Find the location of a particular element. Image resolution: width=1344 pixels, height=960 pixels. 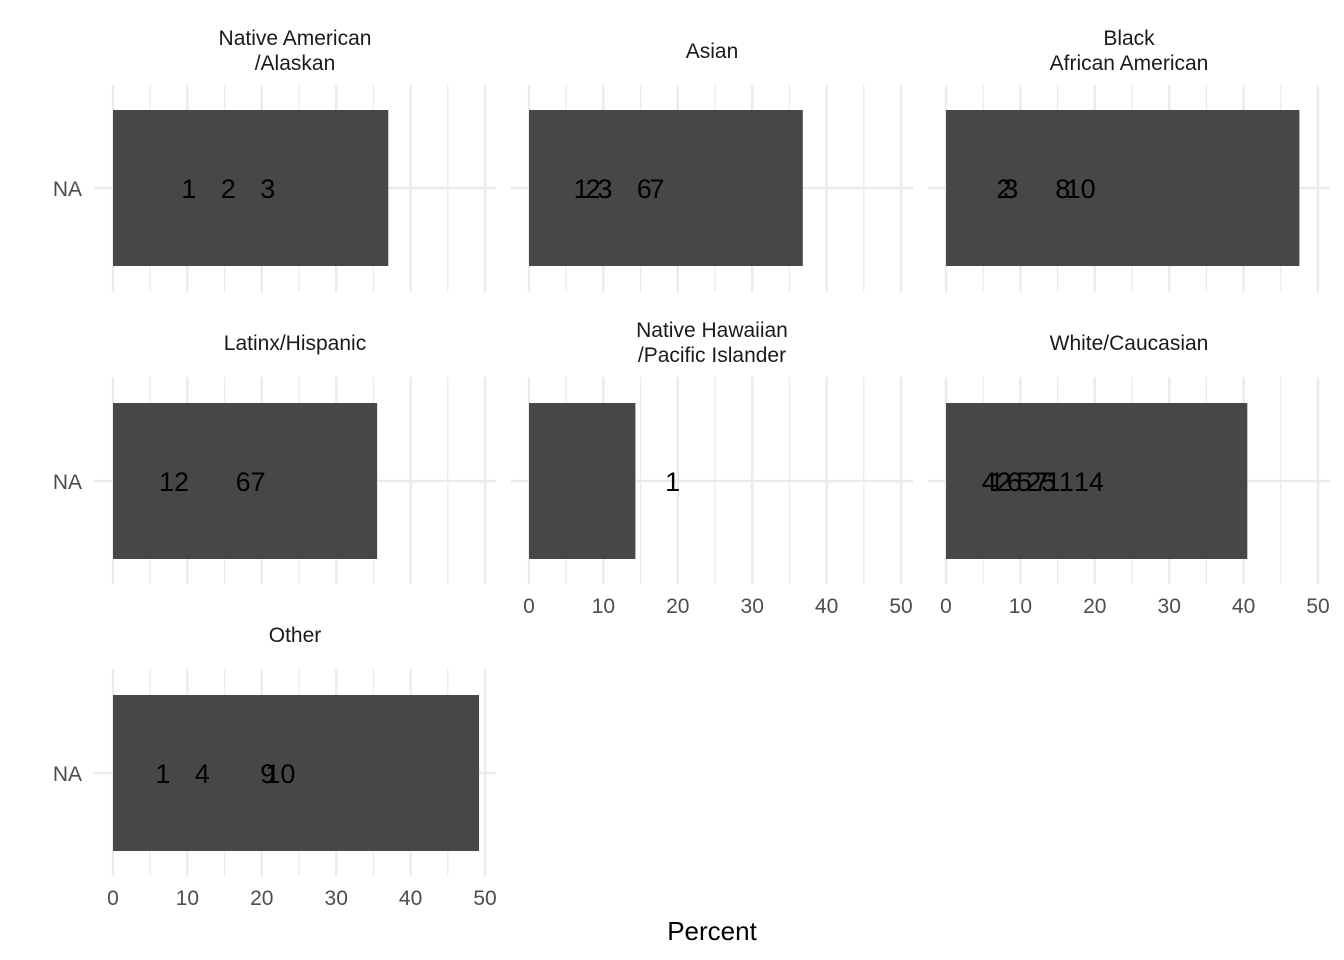

facet-title: Native American is located at coordinates (295, 38).